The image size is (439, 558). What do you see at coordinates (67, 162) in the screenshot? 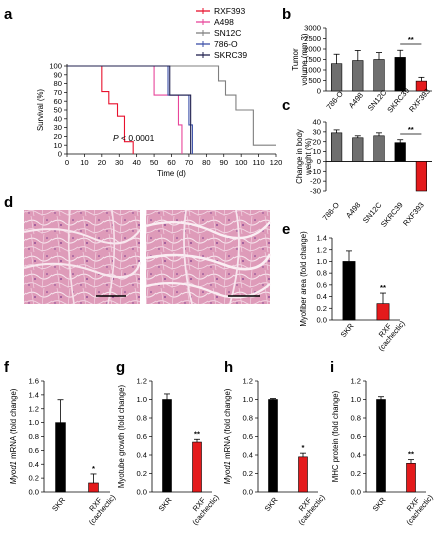
I see `x-tick-label: 0` at bounding box center [67, 162].